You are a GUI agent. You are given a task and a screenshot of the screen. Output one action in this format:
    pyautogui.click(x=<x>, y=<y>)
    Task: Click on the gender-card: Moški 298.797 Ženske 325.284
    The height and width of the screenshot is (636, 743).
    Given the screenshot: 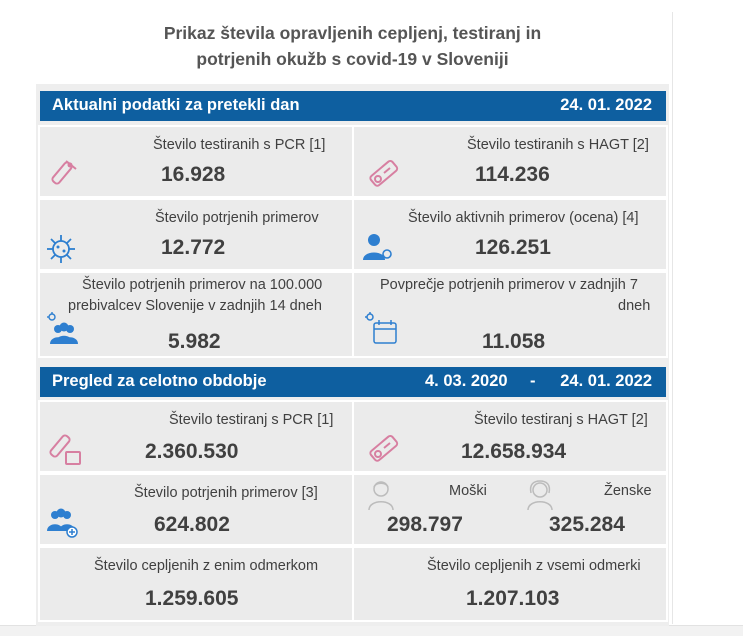 What is the action you would take?
    pyautogui.click(x=510, y=509)
    